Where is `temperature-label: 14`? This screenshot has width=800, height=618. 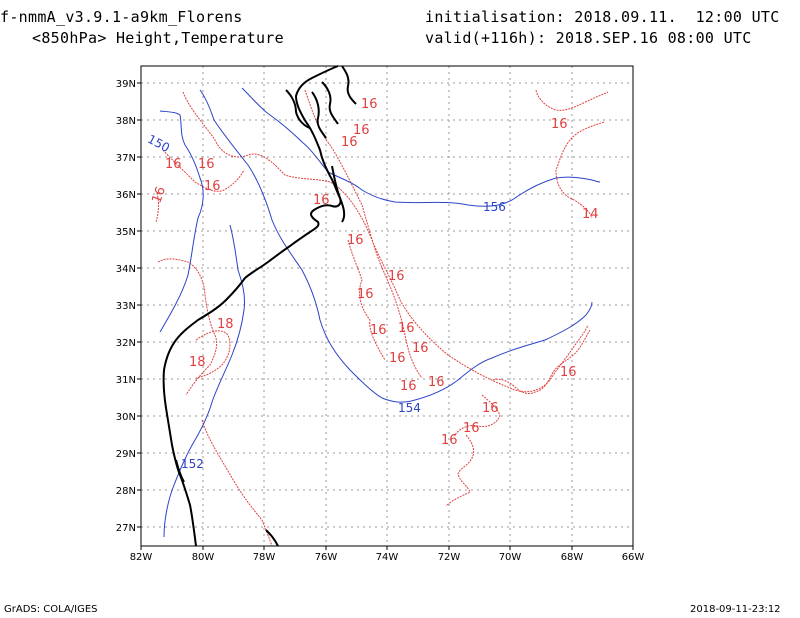 temperature-label: 14 is located at coordinates (590, 214).